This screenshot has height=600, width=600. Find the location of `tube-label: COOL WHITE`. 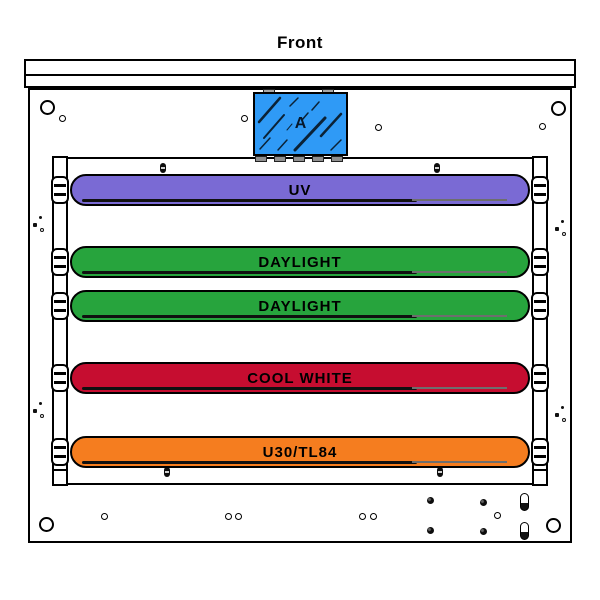

tube-label: COOL WHITE is located at coordinates (300, 378).